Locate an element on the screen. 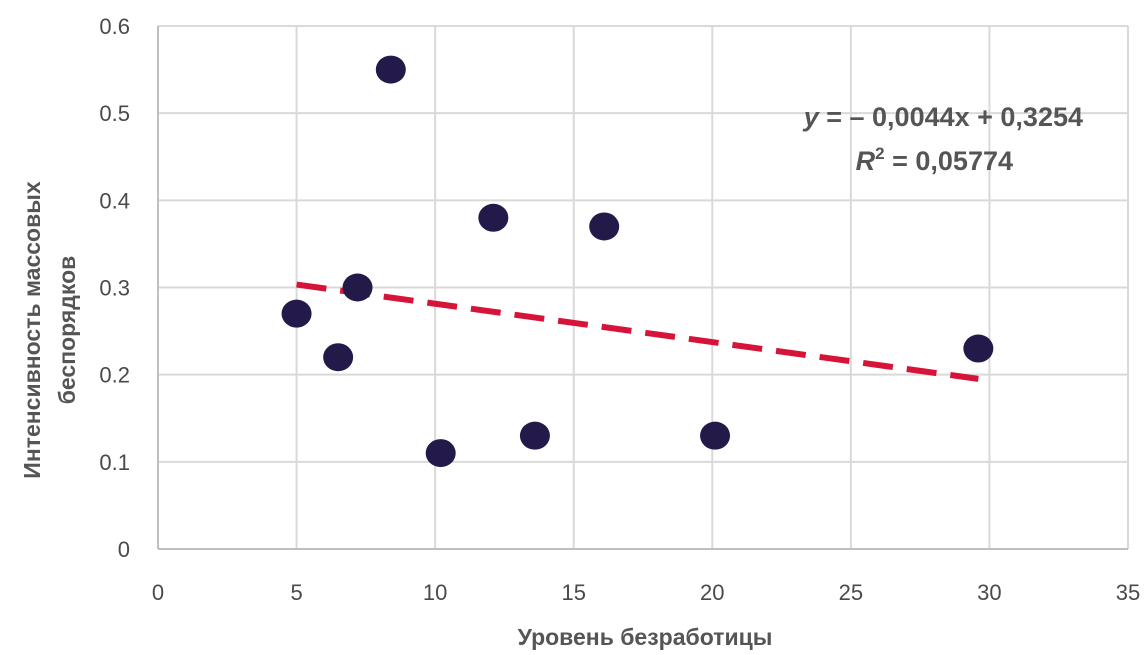  y-tick-labels: 0 0.1 0.2 0.3 0.4 0.5 0.6 is located at coordinates (114, 288).